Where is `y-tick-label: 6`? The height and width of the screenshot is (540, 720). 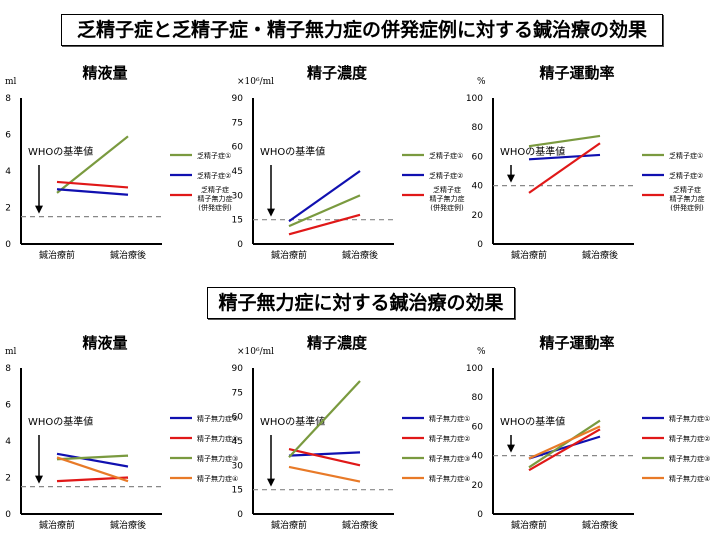 y-tick-label: 6 is located at coordinates (8, 136).